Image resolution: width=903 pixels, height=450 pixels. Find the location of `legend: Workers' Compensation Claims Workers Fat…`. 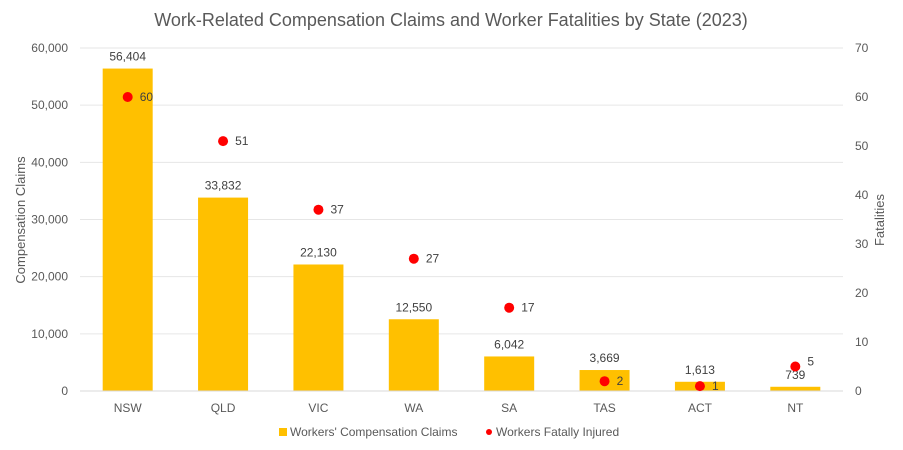

legend: Workers' Compensation Claims Workers Fat… is located at coordinates (449, 432).